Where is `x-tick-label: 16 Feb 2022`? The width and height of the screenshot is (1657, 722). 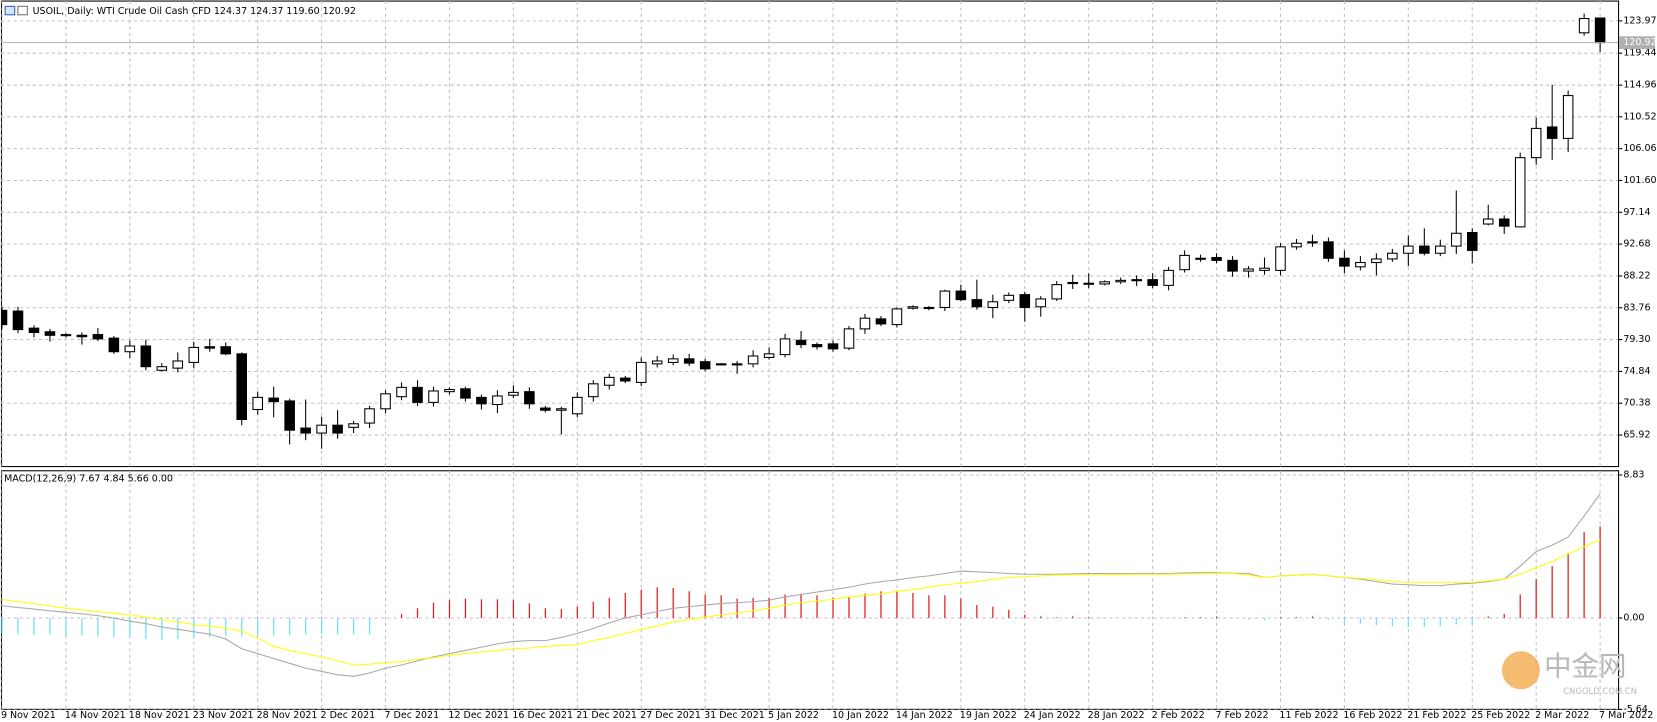
x-tick-label: 16 Feb 2022 is located at coordinates (1372, 715).